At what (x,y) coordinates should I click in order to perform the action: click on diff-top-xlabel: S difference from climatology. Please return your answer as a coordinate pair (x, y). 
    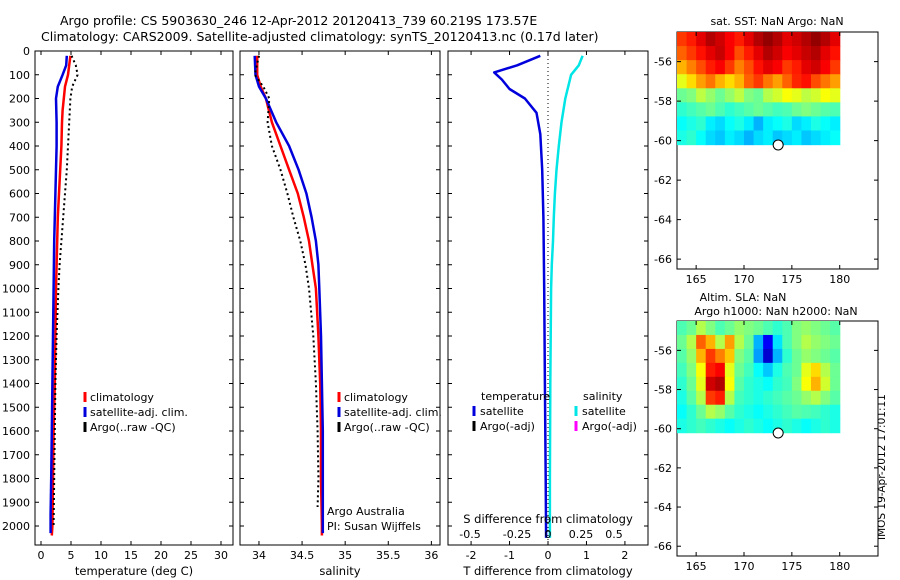
    Looking at the image, I should click on (548, 519).